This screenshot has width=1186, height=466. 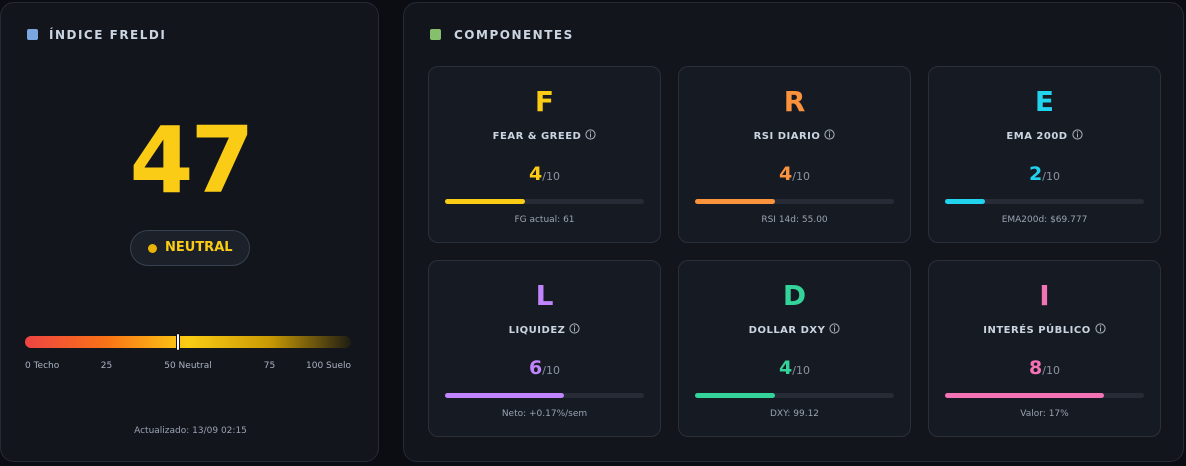 I want to click on chart-icon, so click(x=32, y=34).